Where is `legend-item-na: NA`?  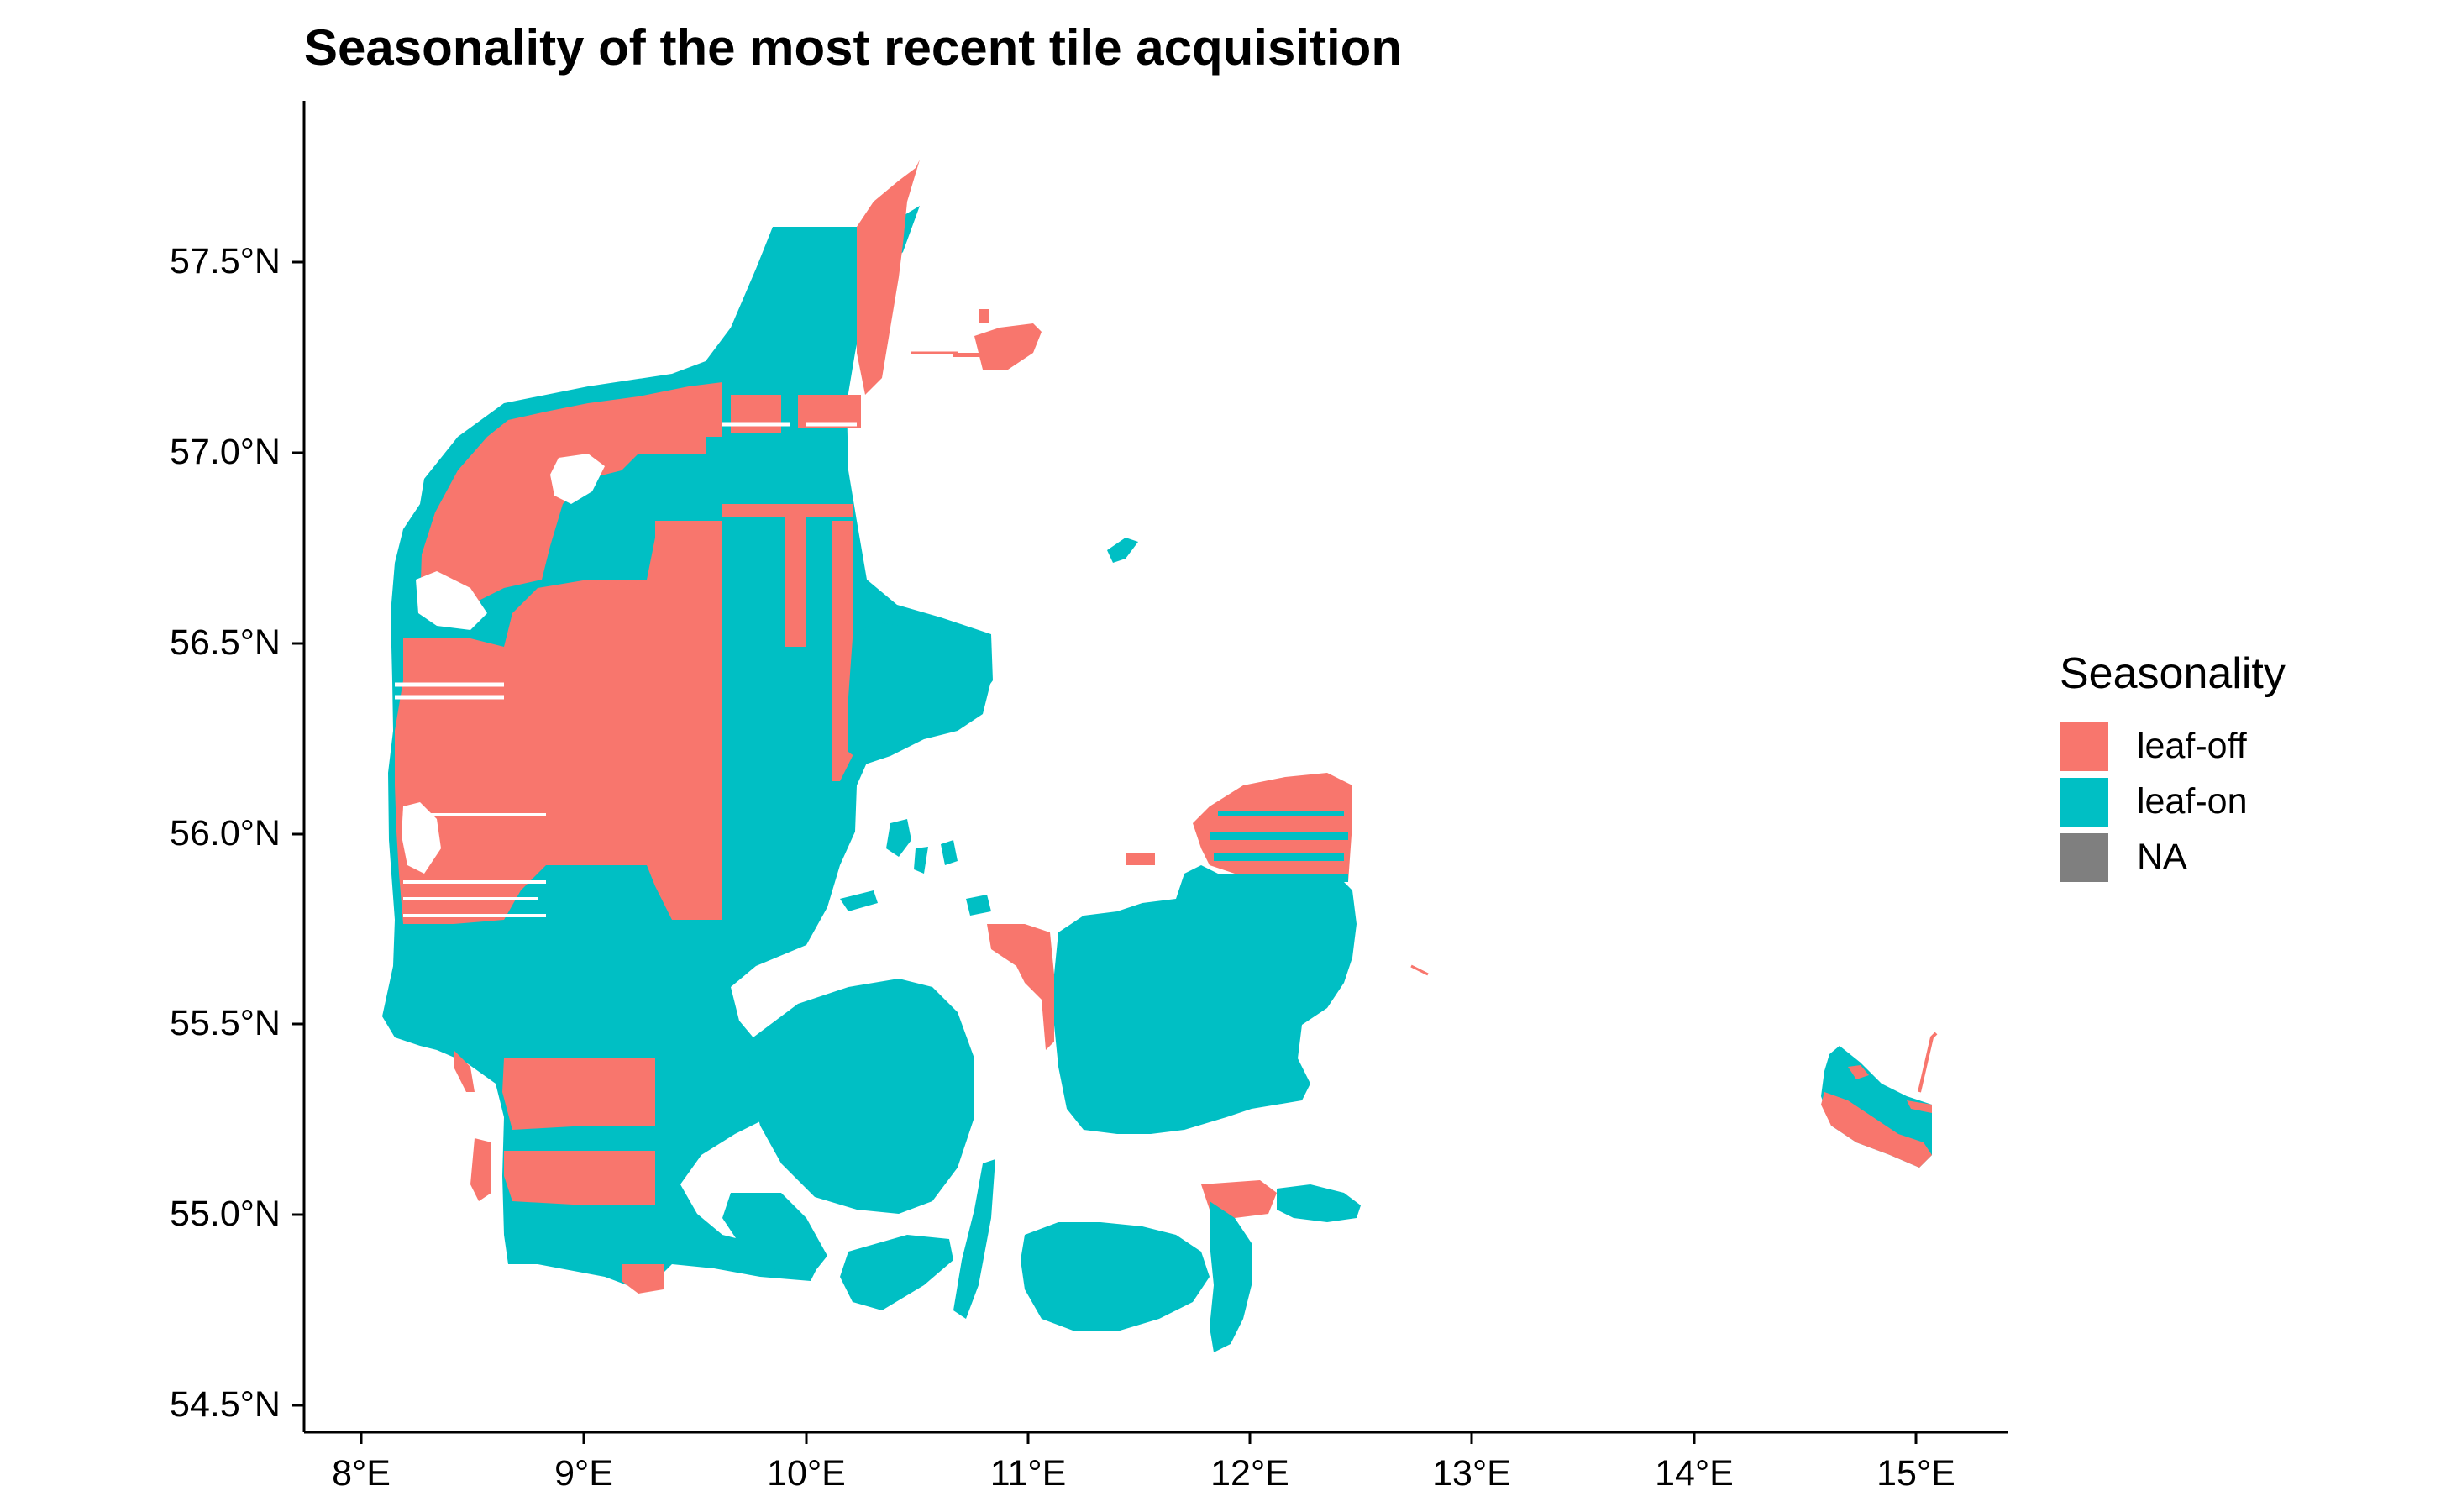 legend-item-na: NA is located at coordinates (2173, 853).